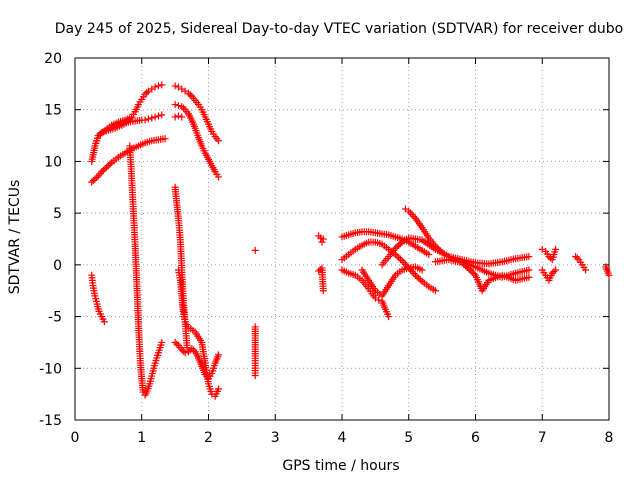 The image size is (640, 480). Describe the element at coordinates (208, 438) in the screenshot. I see `x-tick-label: 2` at that location.